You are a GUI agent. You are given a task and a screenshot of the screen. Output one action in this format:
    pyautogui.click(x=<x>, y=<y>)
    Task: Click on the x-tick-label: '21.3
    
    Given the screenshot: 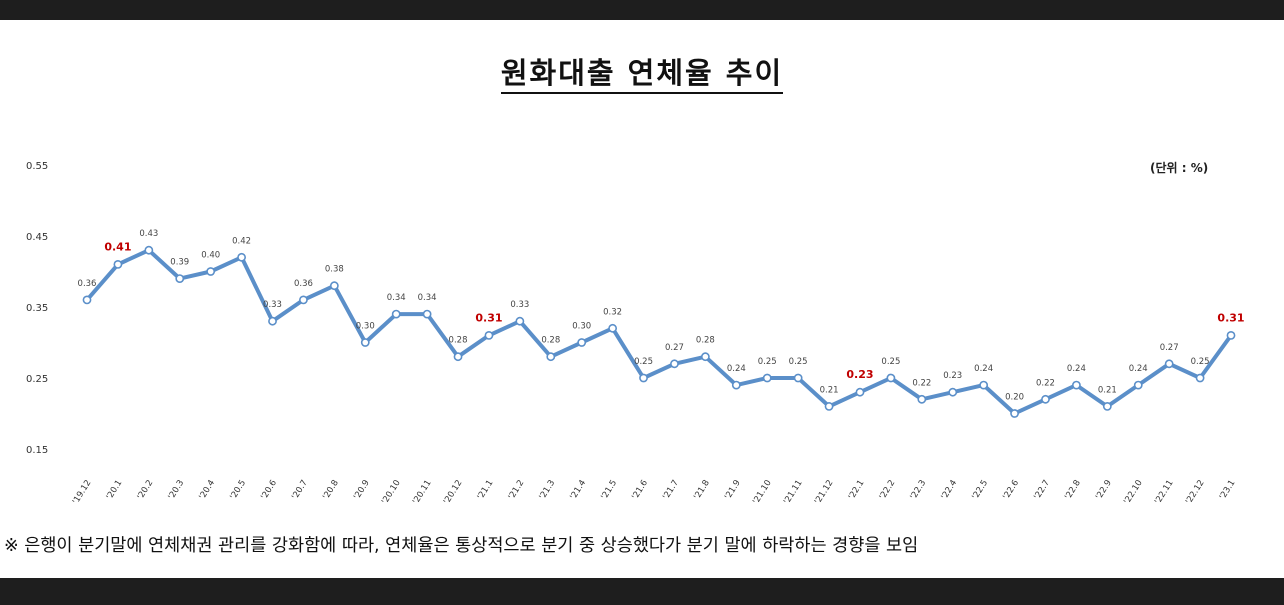 What is the action you would take?
    pyautogui.click(x=548, y=489)
    